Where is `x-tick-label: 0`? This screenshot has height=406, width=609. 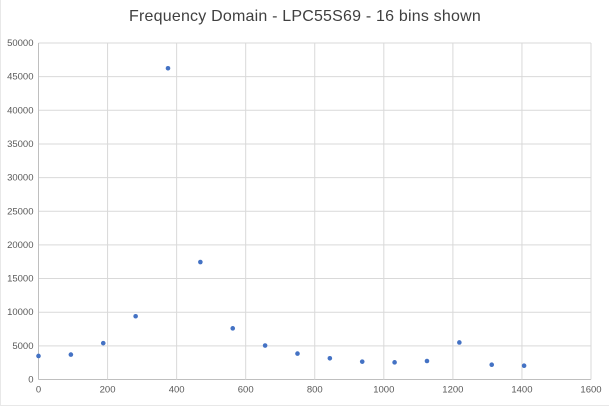
x-tick-label: 0 is located at coordinates (38, 390).